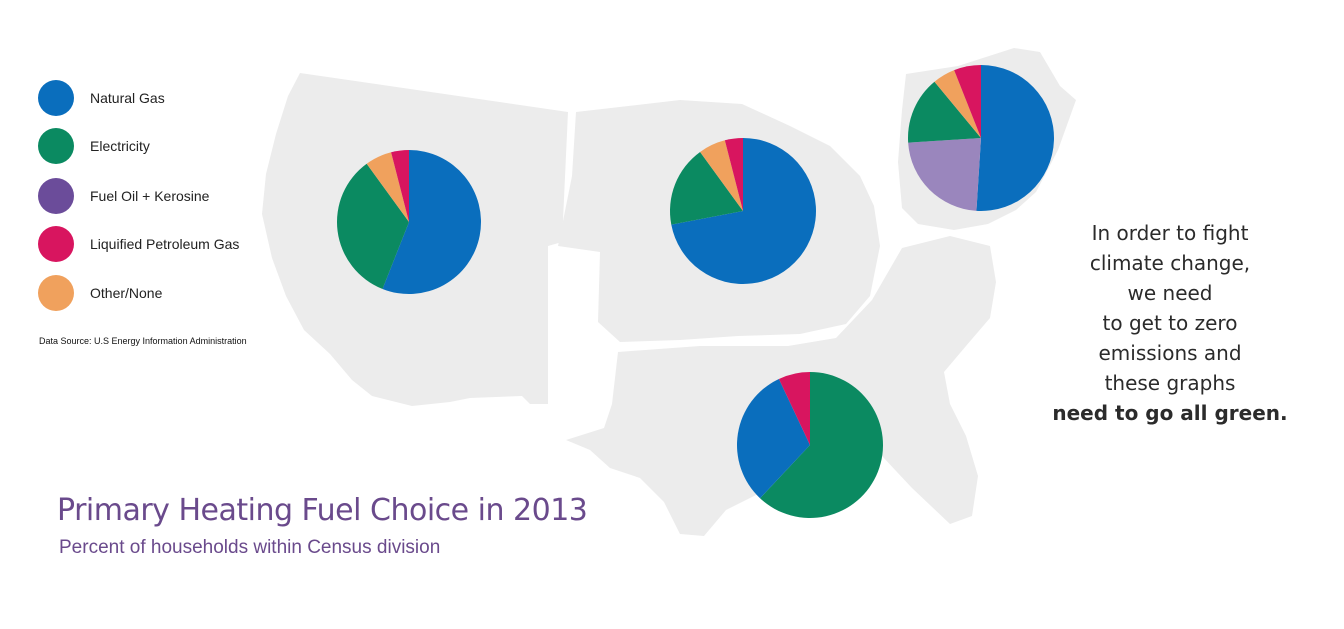  What do you see at coordinates (821, 445) in the screenshot?
I see `pie-slice-south-electricity` at bounding box center [821, 445].